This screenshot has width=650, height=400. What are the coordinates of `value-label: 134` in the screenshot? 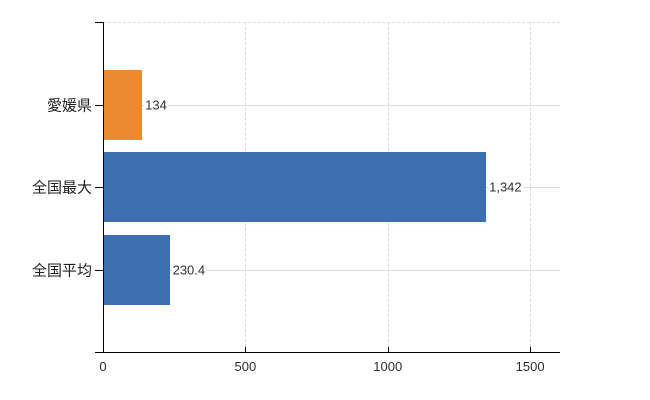 It's located at (156, 104).